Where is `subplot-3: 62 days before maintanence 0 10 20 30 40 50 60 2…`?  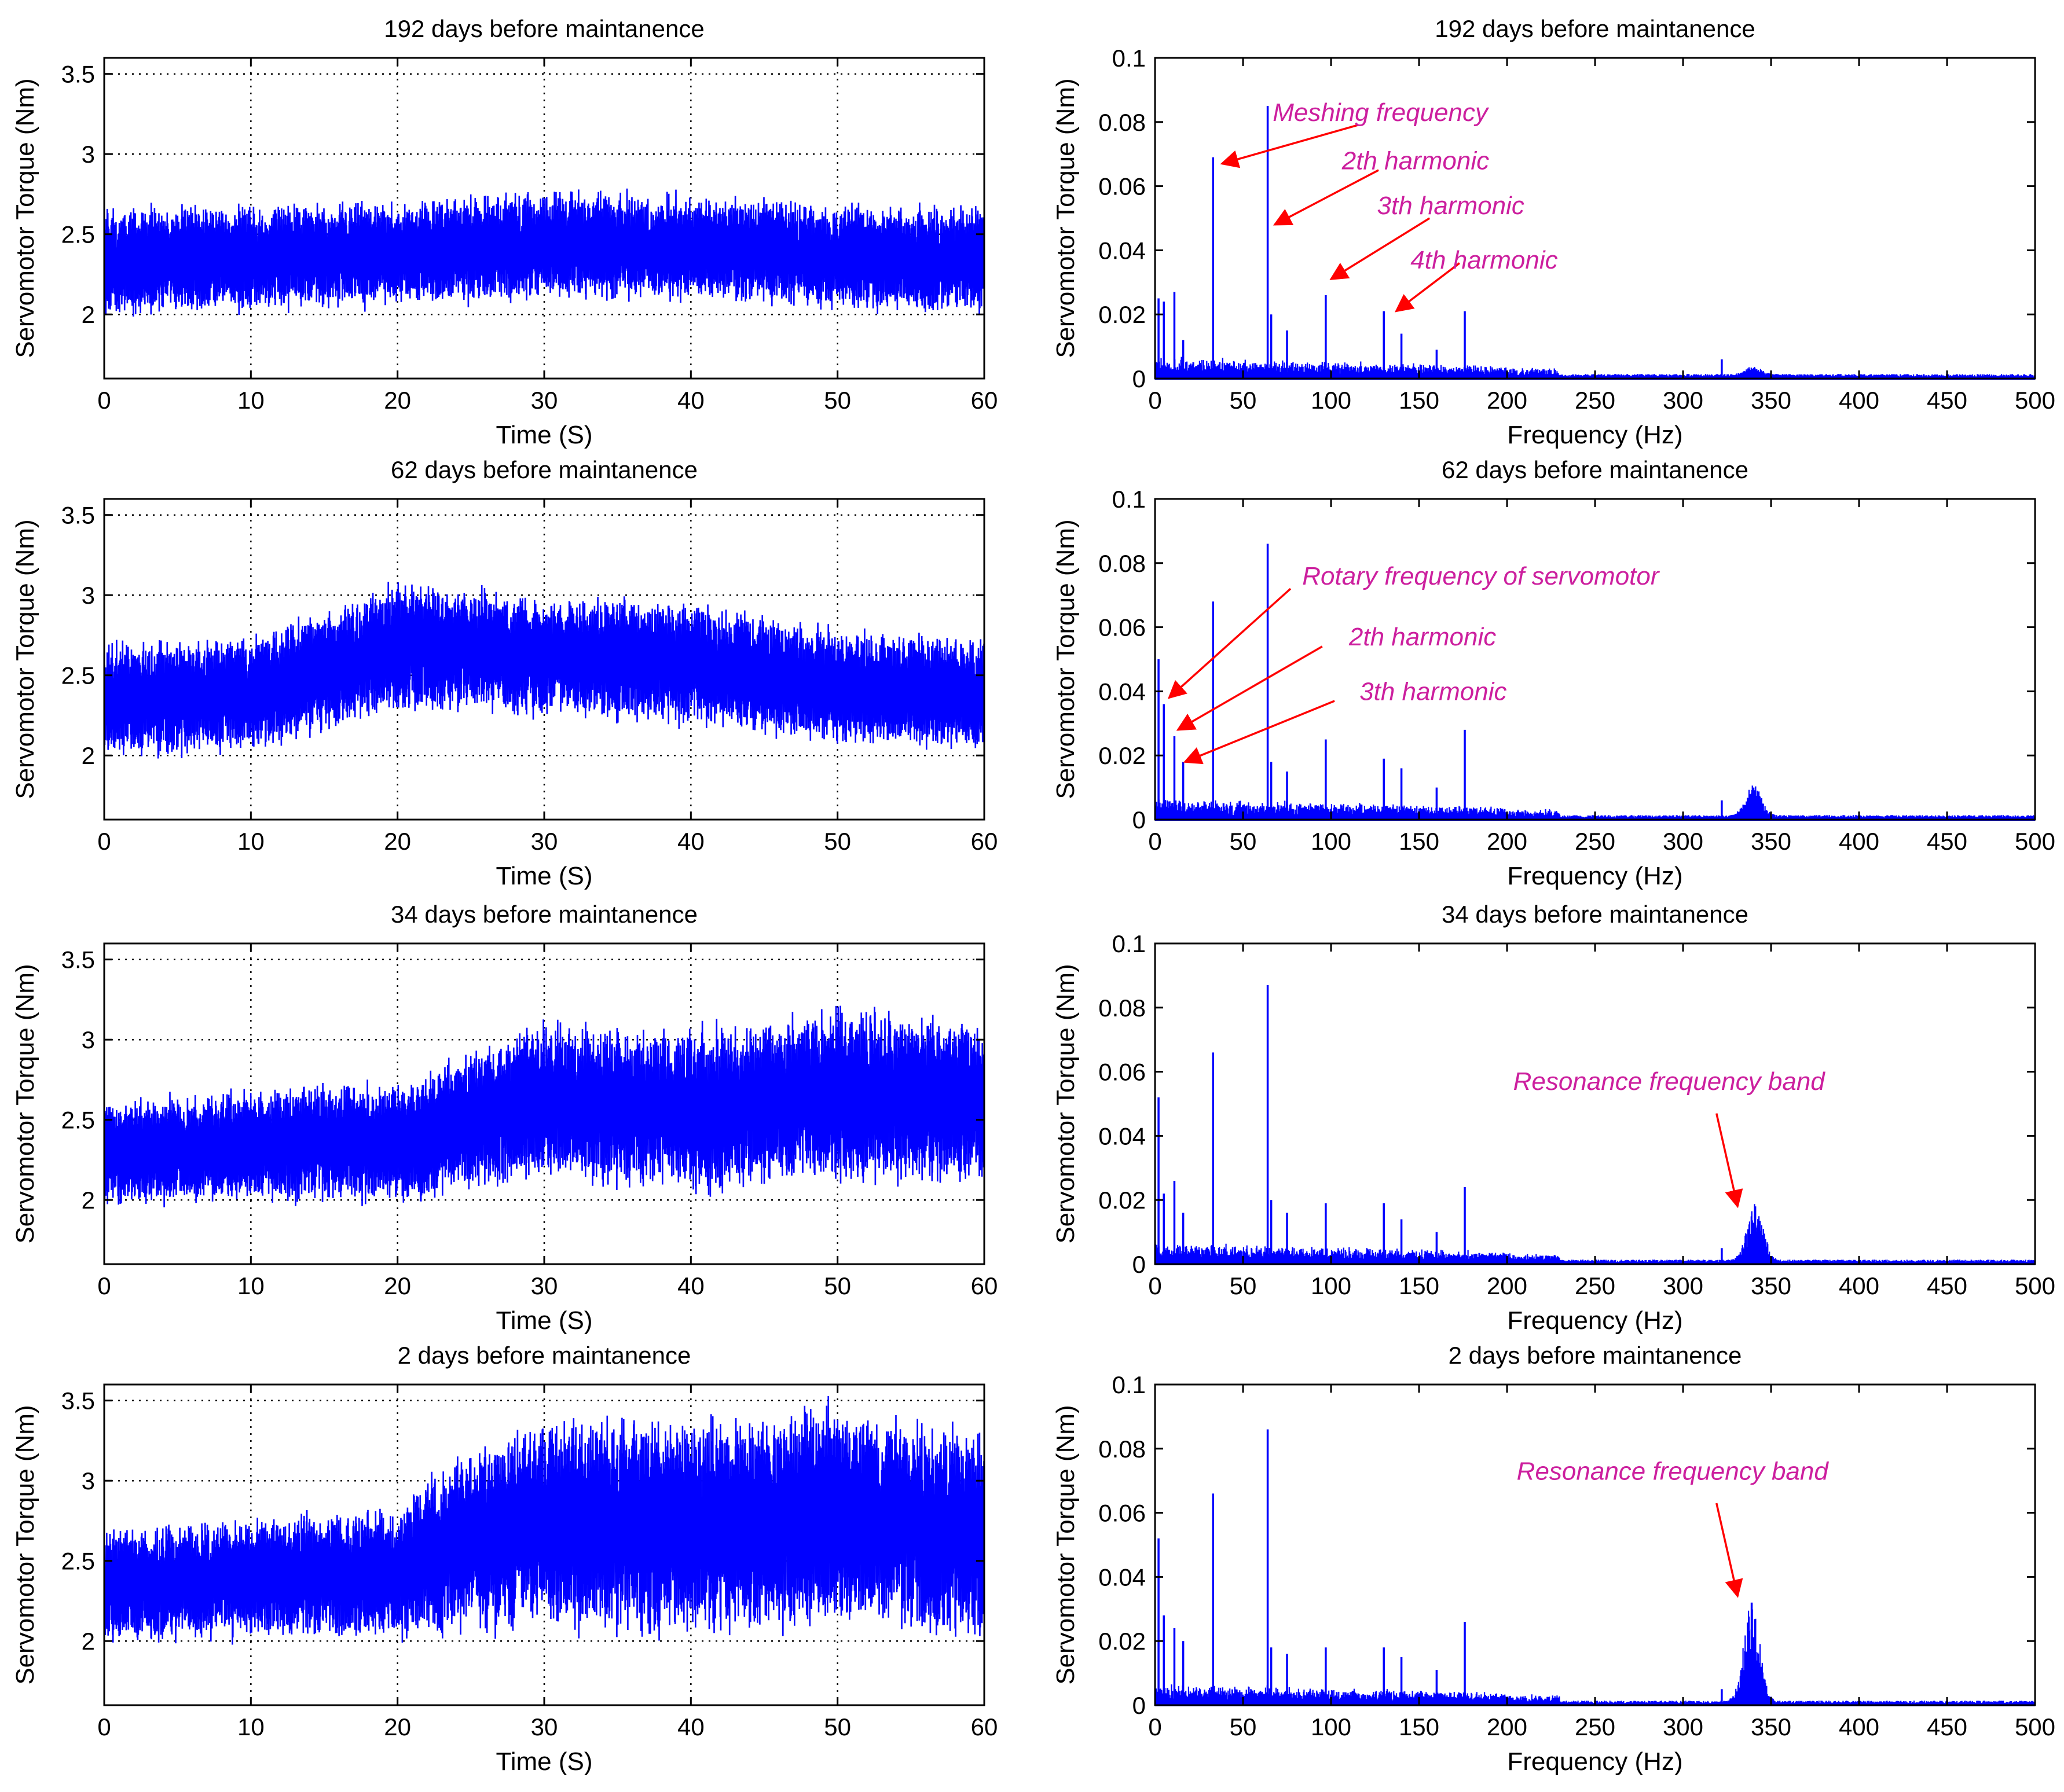 subplot-3: 62 days before maintanence 0 10 20 30 40 50 60 2… is located at coordinates (504, 673).